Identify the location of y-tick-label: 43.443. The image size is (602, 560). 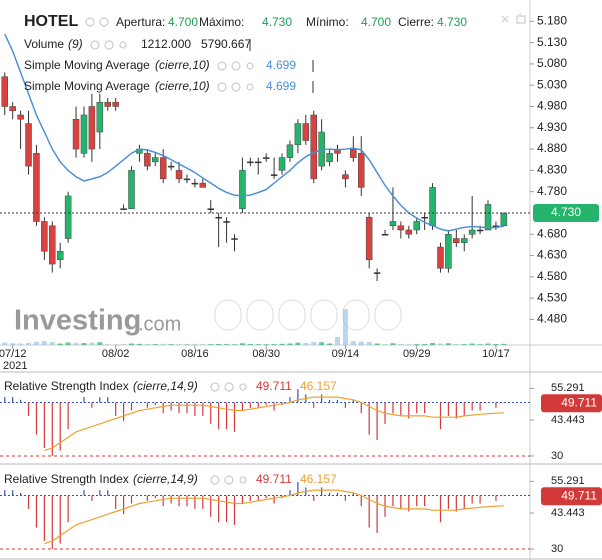
(568, 513).